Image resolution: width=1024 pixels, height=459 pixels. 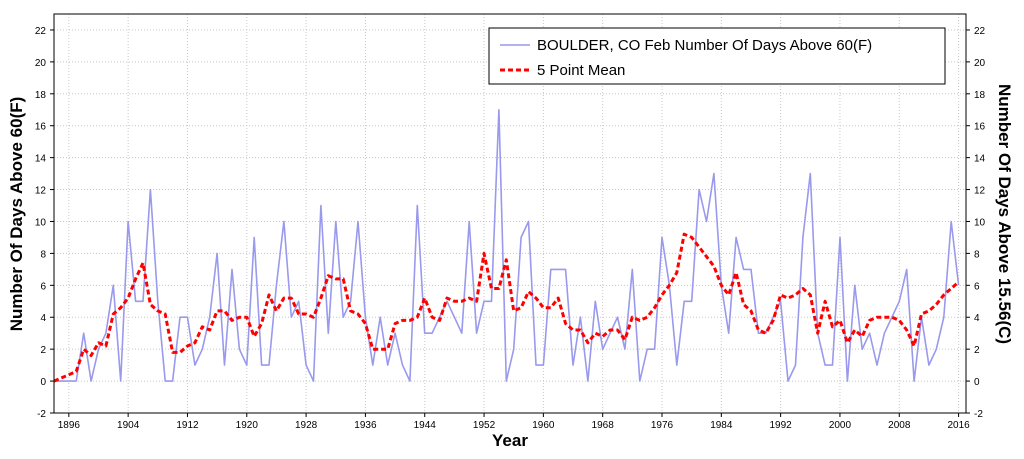 What do you see at coordinates (899, 425) in the screenshot?
I see `x-tick-label: 2008` at bounding box center [899, 425].